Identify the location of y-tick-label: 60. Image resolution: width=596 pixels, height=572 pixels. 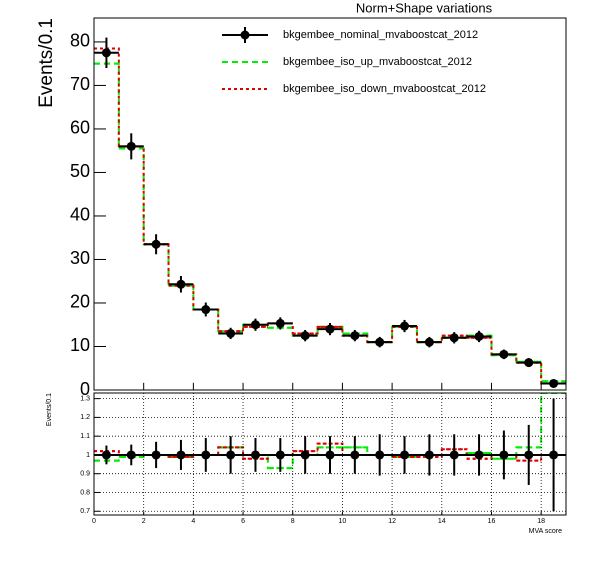
(80, 128).